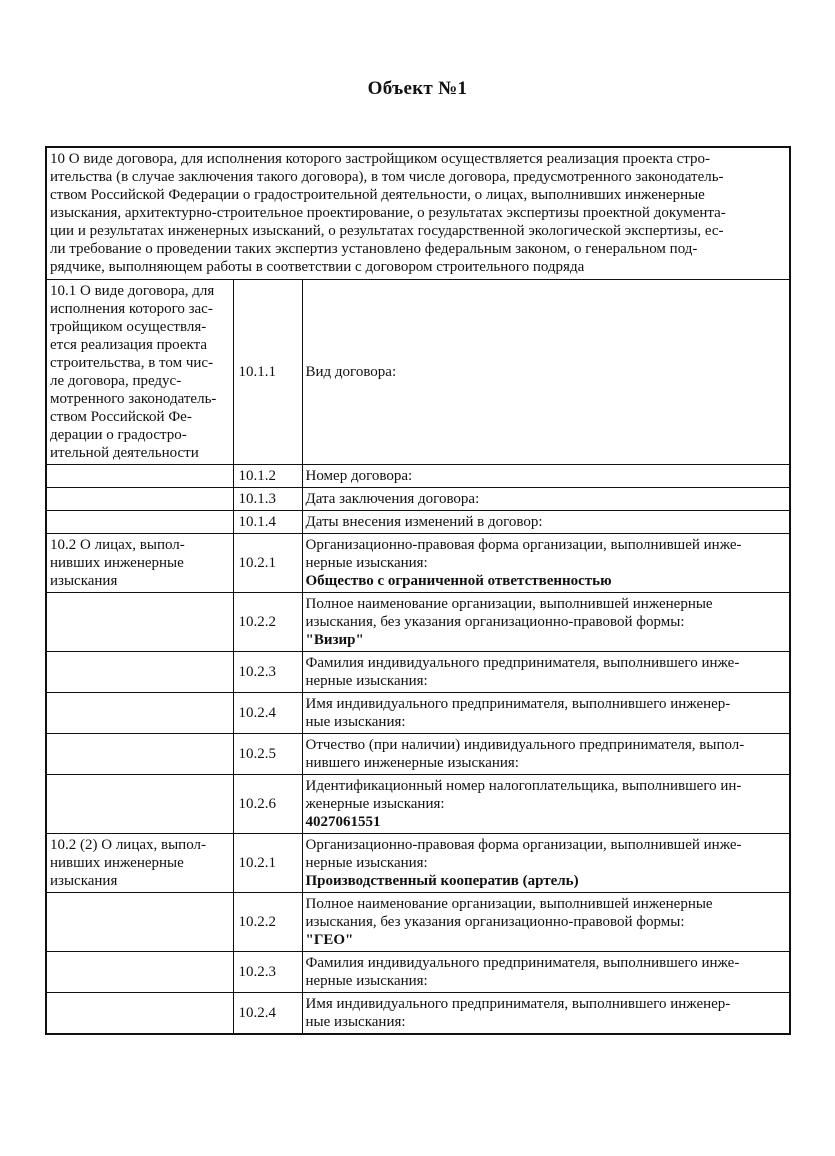 The width and height of the screenshot is (835, 1156). Describe the element at coordinates (458, 581) in the screenshot. I see `field-value: Общество с ограниченной ответственностью` at that location.